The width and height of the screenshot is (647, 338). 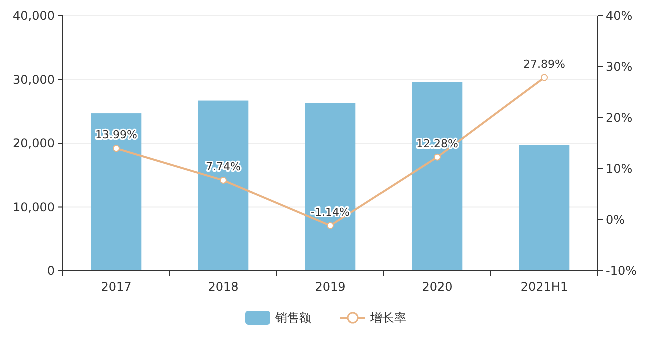 I want to click on y-tick-label: 20,000, so click(x=34, y=143).